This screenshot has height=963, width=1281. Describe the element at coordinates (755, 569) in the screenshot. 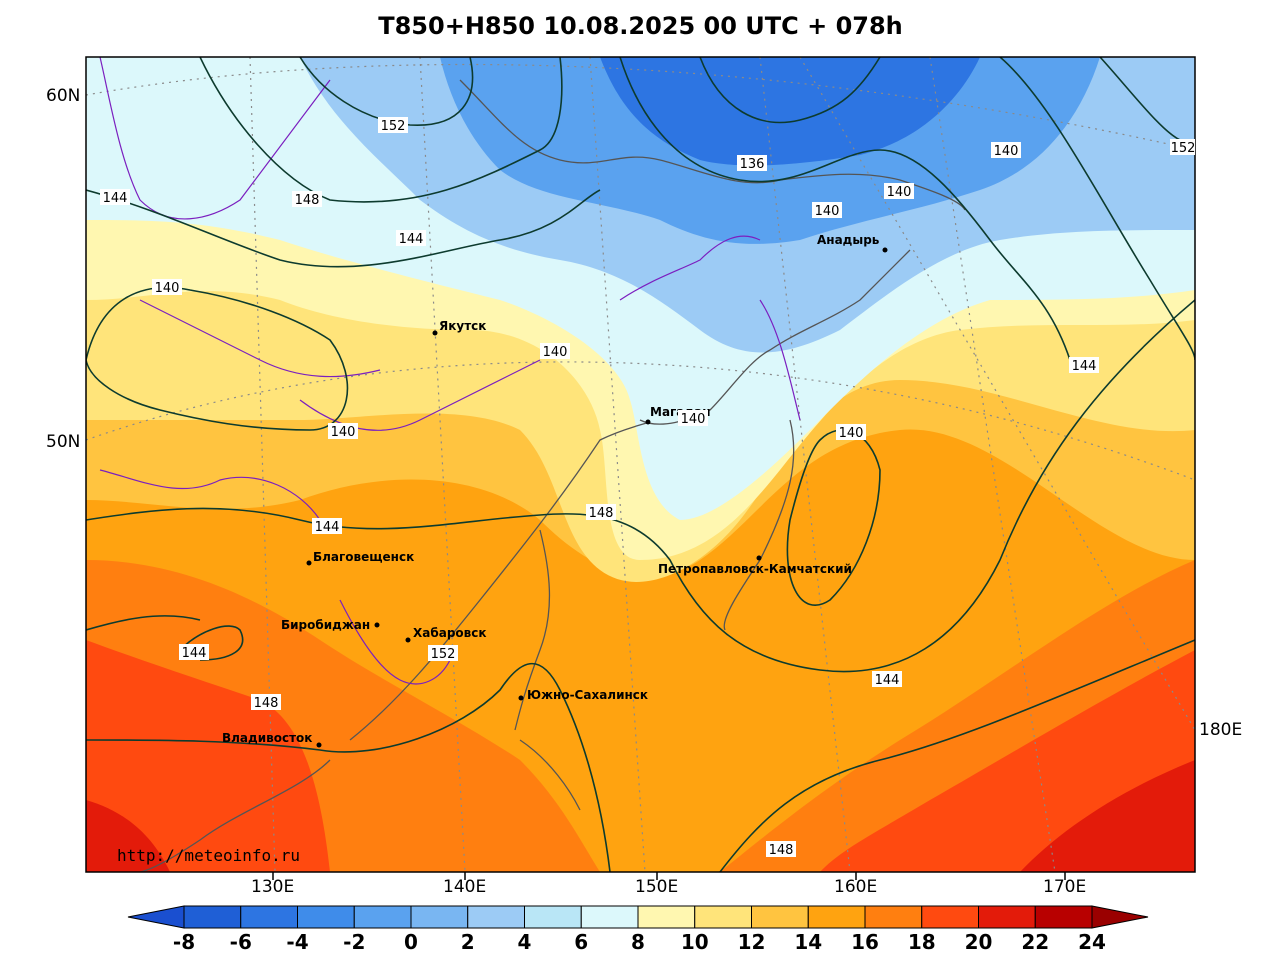

I see `city-label-petropavlovsk: Петропавловск-Камчатский` at that location.